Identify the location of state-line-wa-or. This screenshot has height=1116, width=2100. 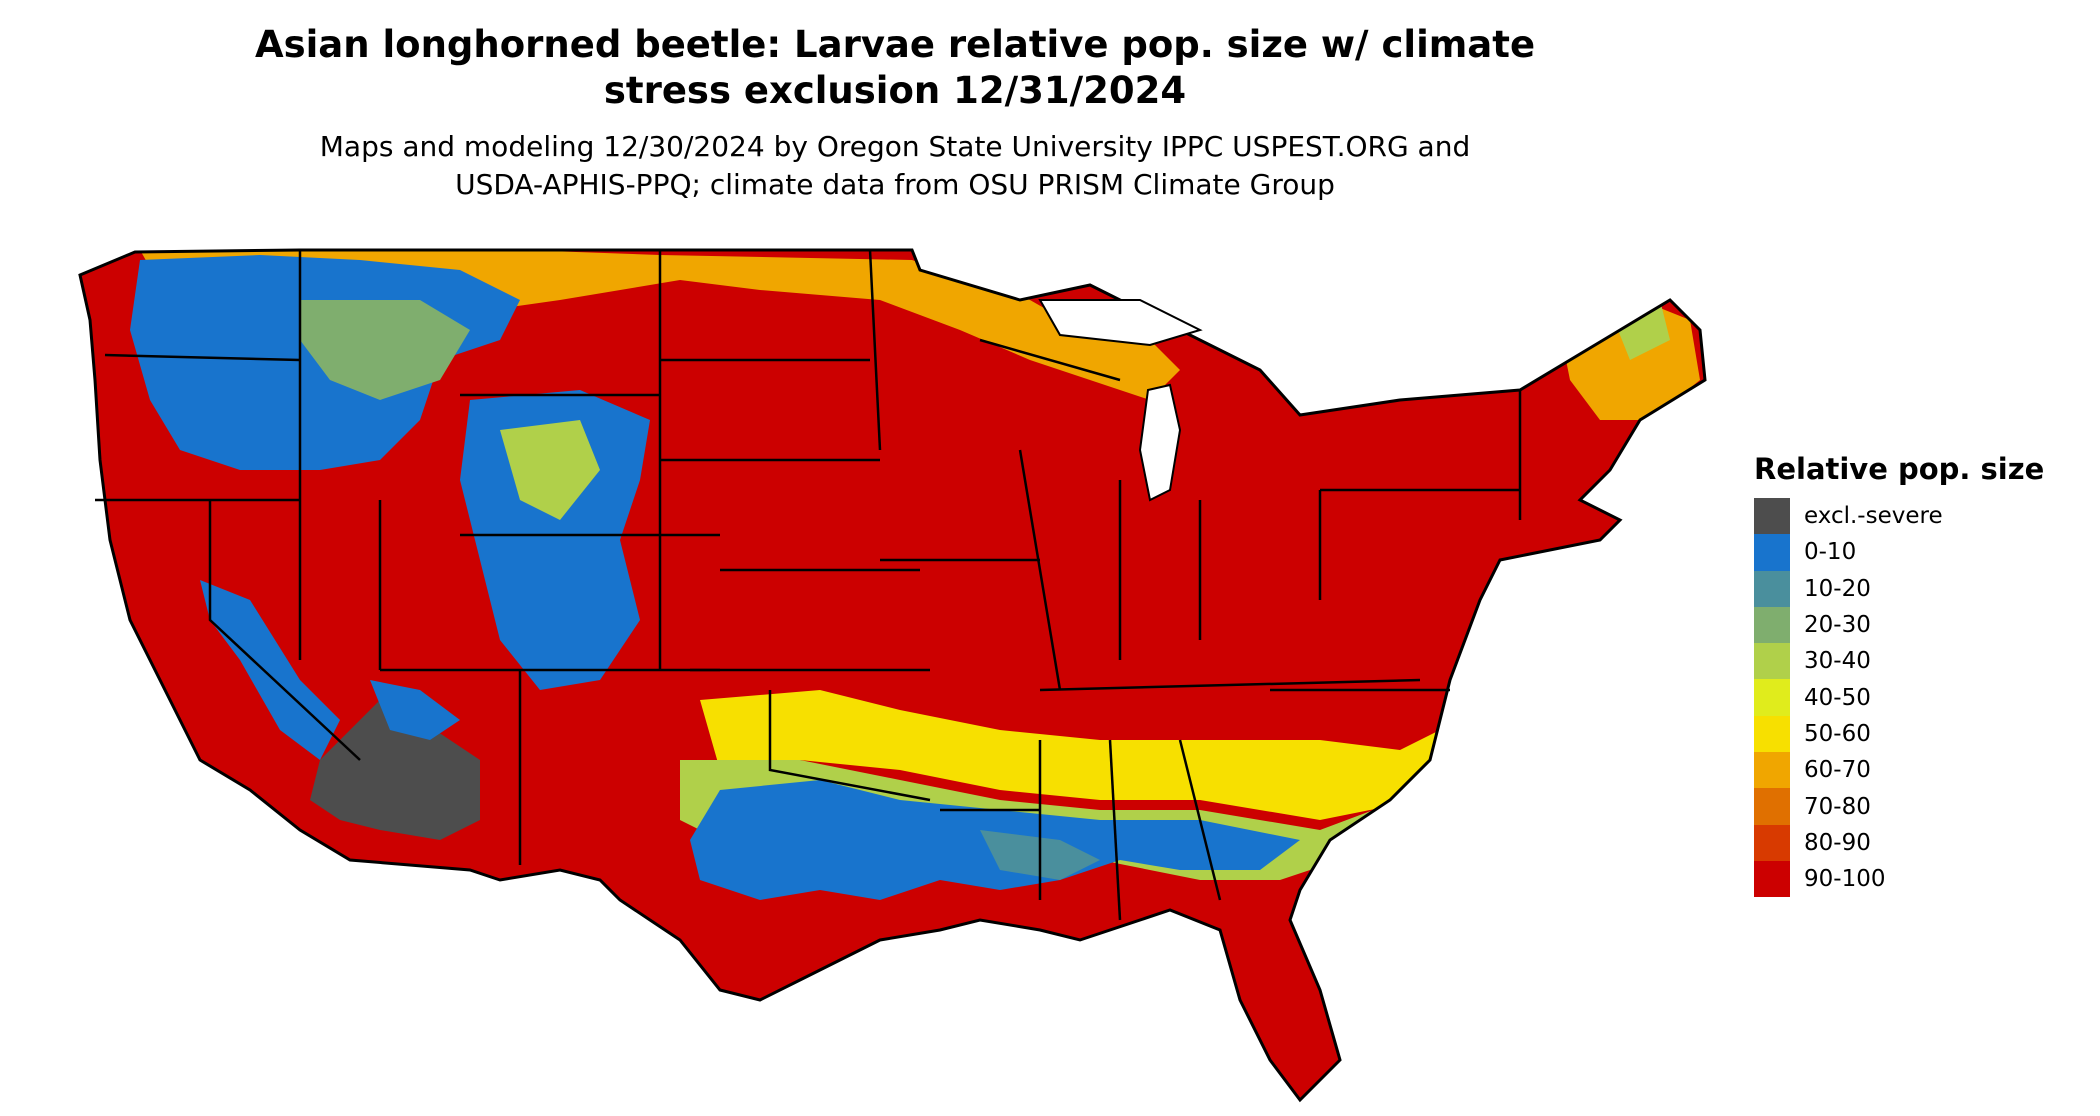
(202, 357).